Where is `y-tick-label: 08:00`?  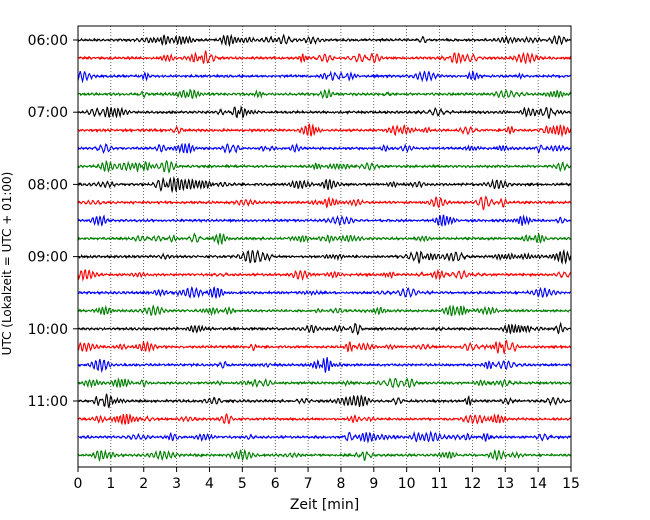
y-tick-label: 08:00 is located at coordinates (48, 185).